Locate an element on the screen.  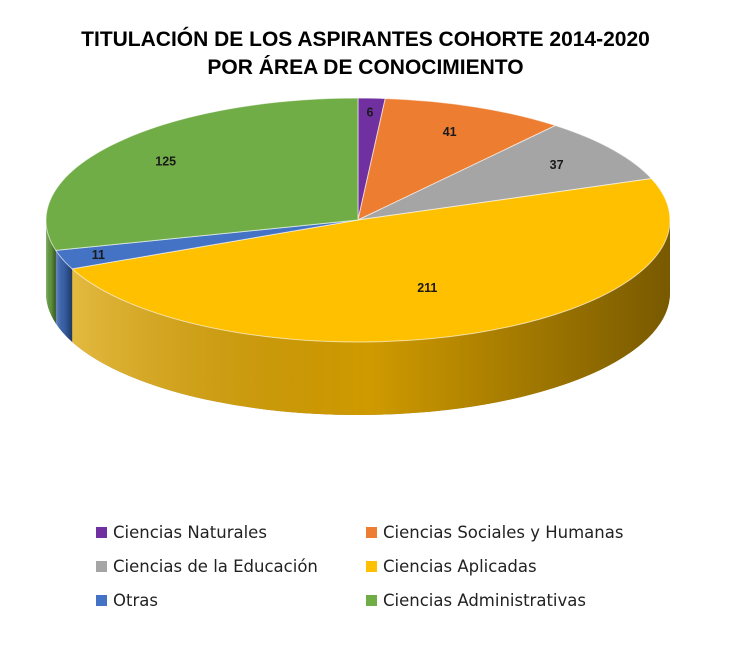
legend-label: Ciencias Sociales y Humanas is located at coordinates (503, 532).